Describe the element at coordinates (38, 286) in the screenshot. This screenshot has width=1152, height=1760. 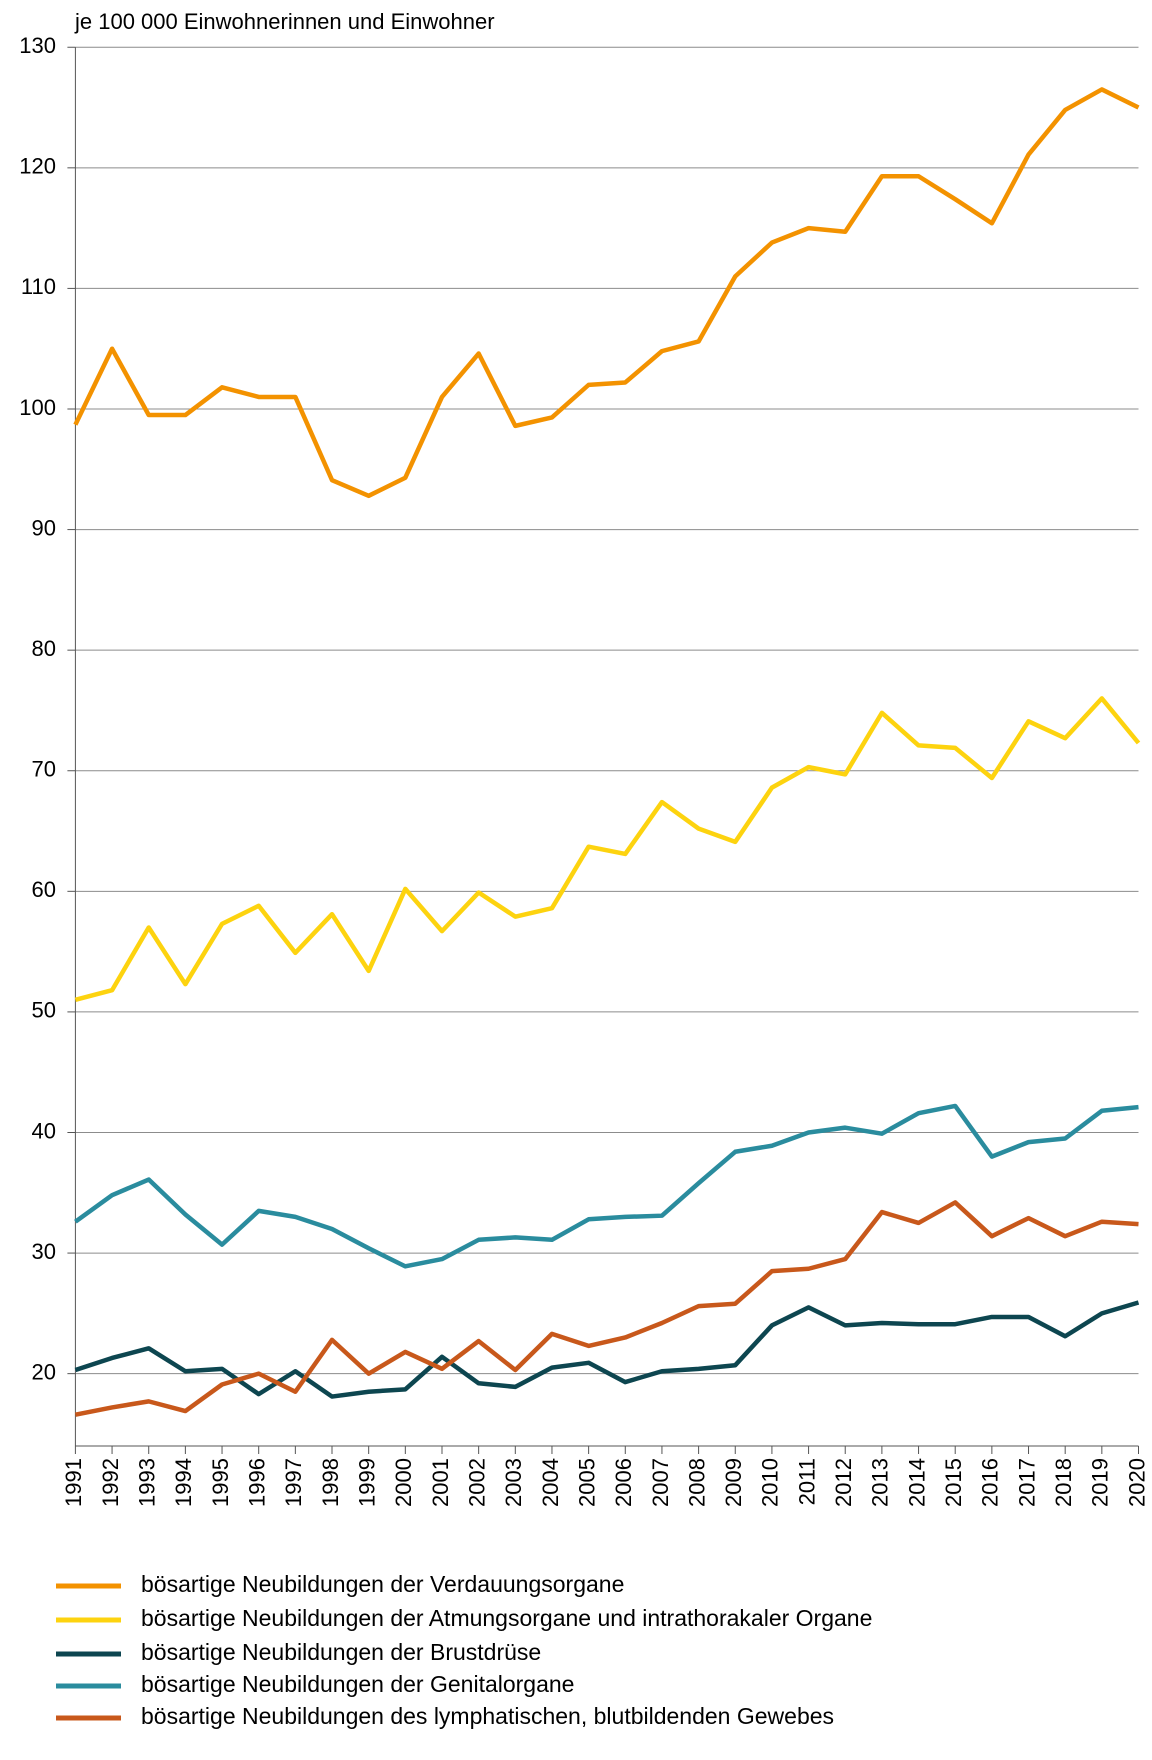
I see `y-tick-label: 110` at that location.